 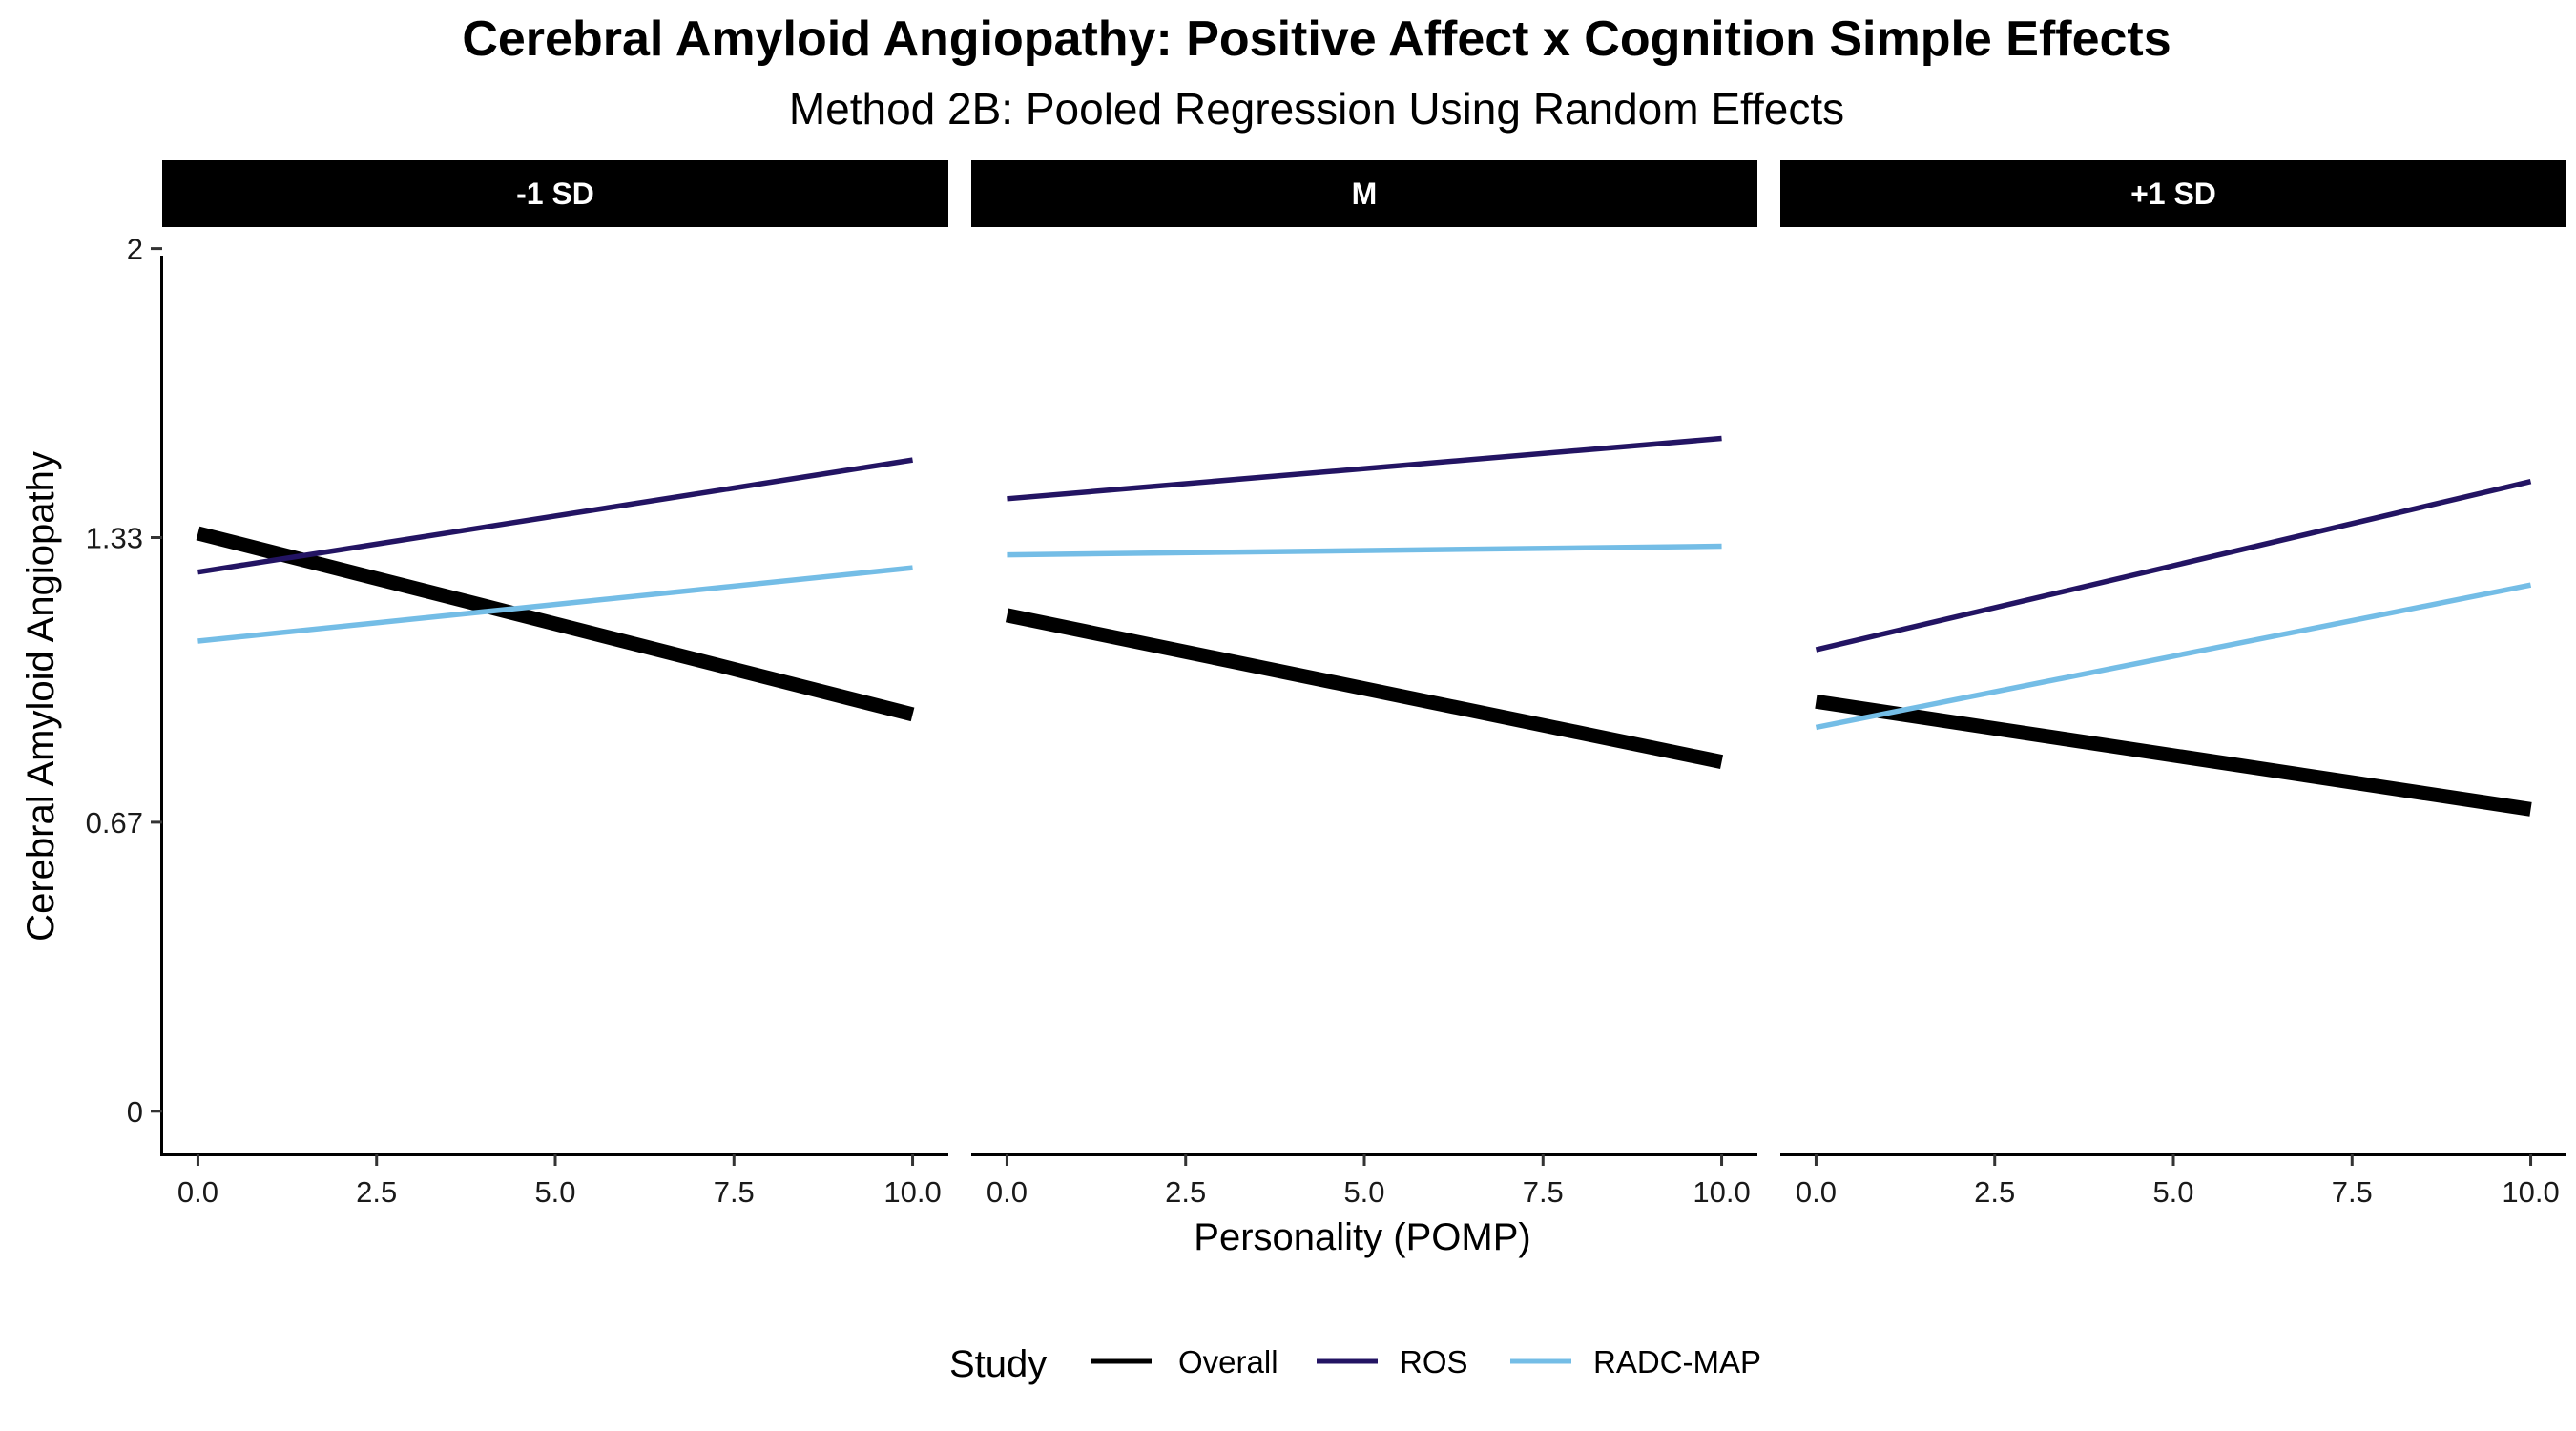 What do you see at coordinates (114, 823) in the screenshot?
I see `y-tick-label: 0.67` at bounding box center [114, 823].